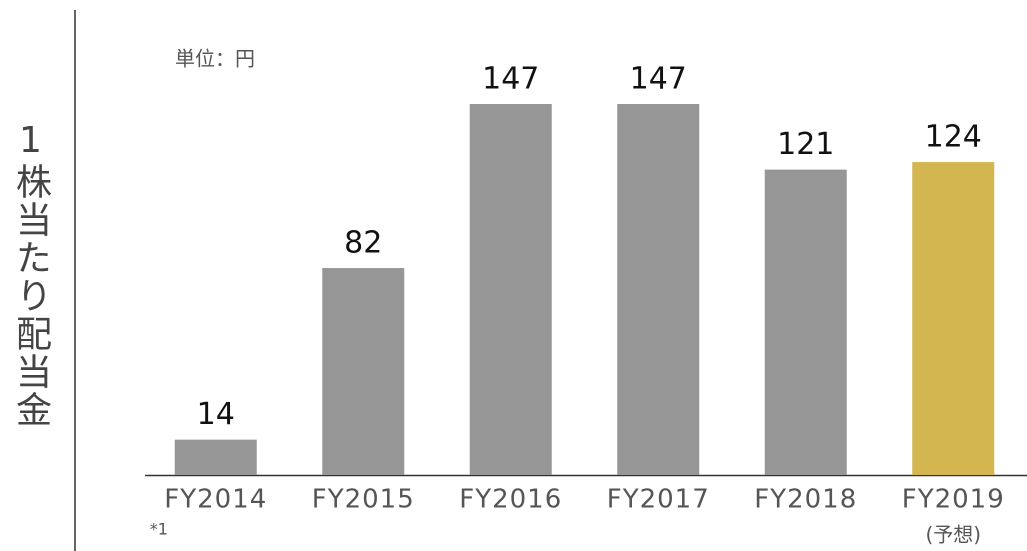  What do you see at coordinates (658, 500) in the screenshot?
I see `x-tick-label: FY2017` at bounding box center [658, 500].